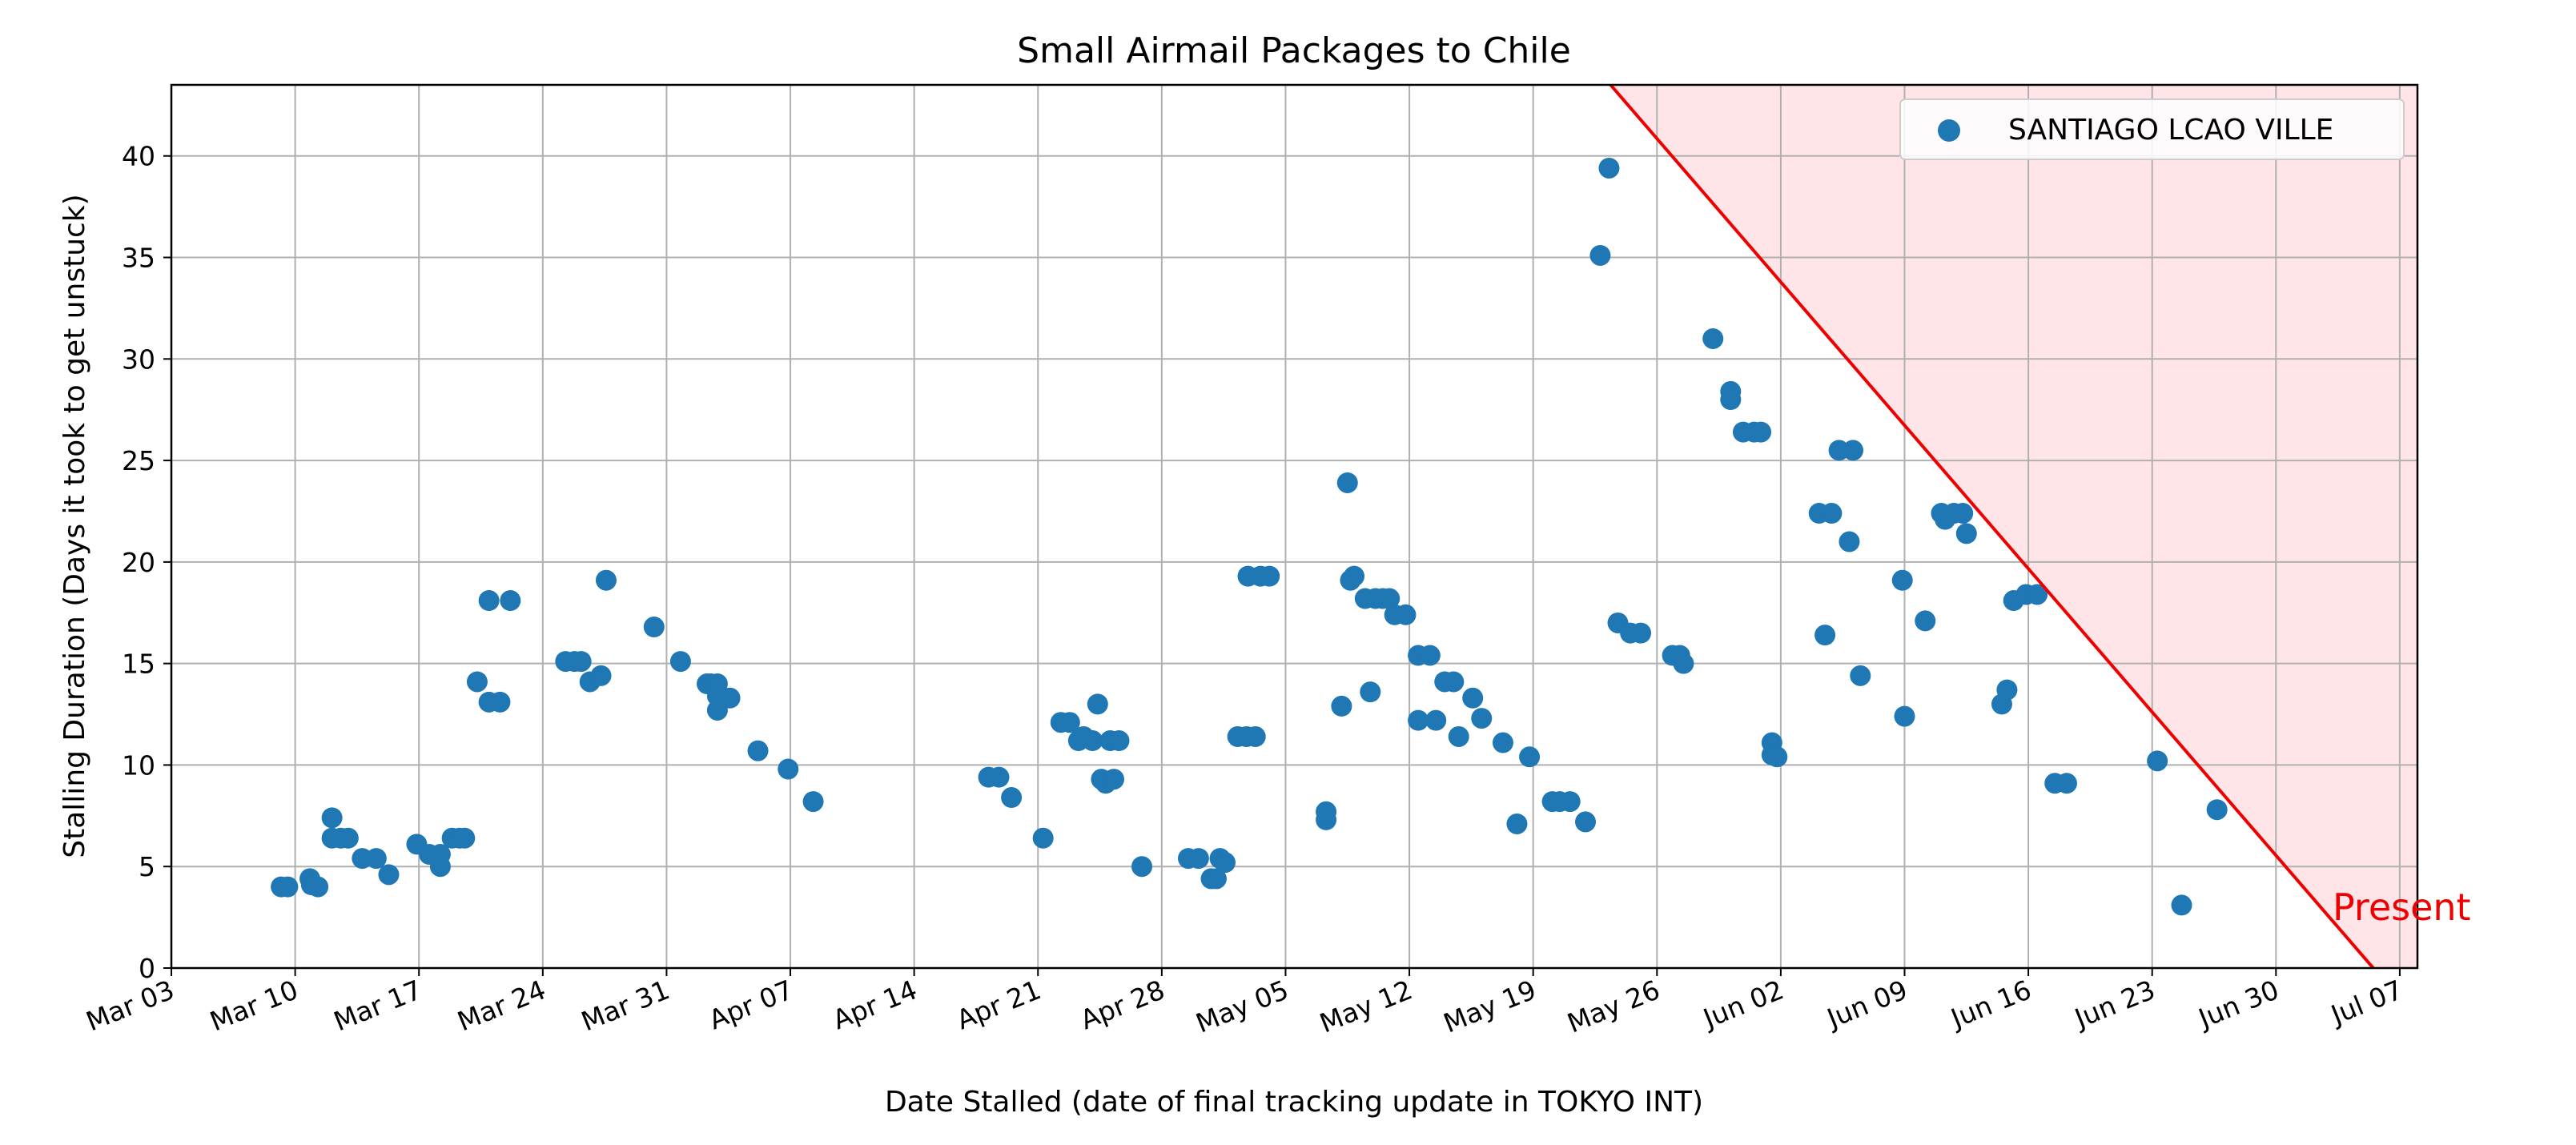 The height and width of the screenshot is (1145, 2576). Describe the element at coordinates (1949, 130) in the screenshot. I see `legend-marker` at that location.